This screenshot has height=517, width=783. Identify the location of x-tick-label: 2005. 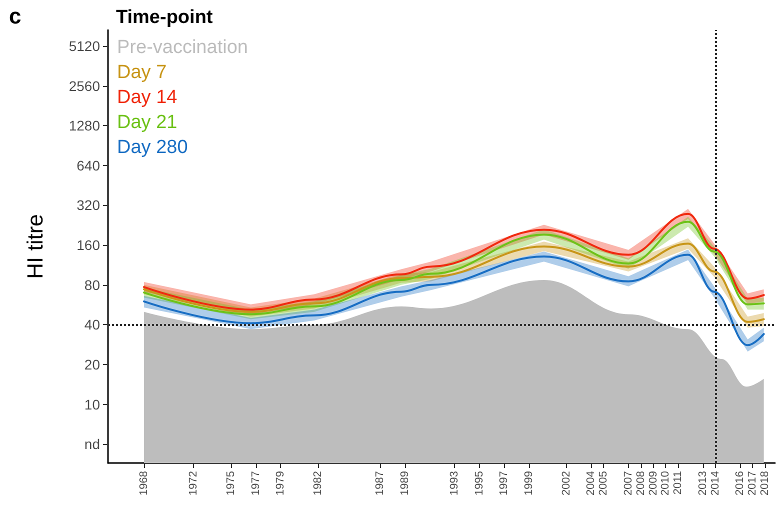
(604, 483).